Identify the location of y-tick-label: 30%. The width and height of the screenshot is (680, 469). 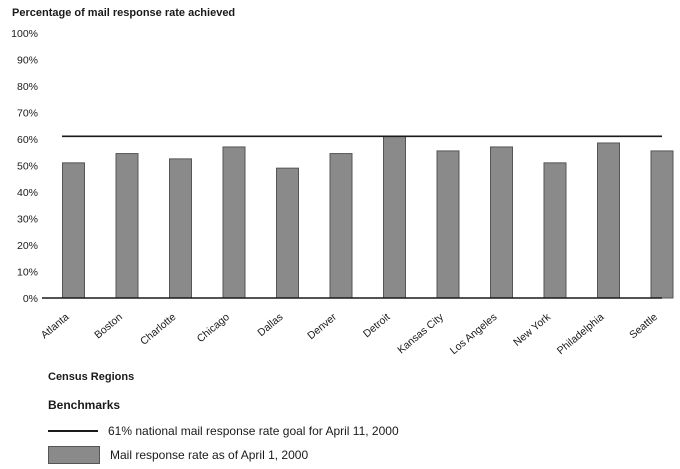
(27, 220).